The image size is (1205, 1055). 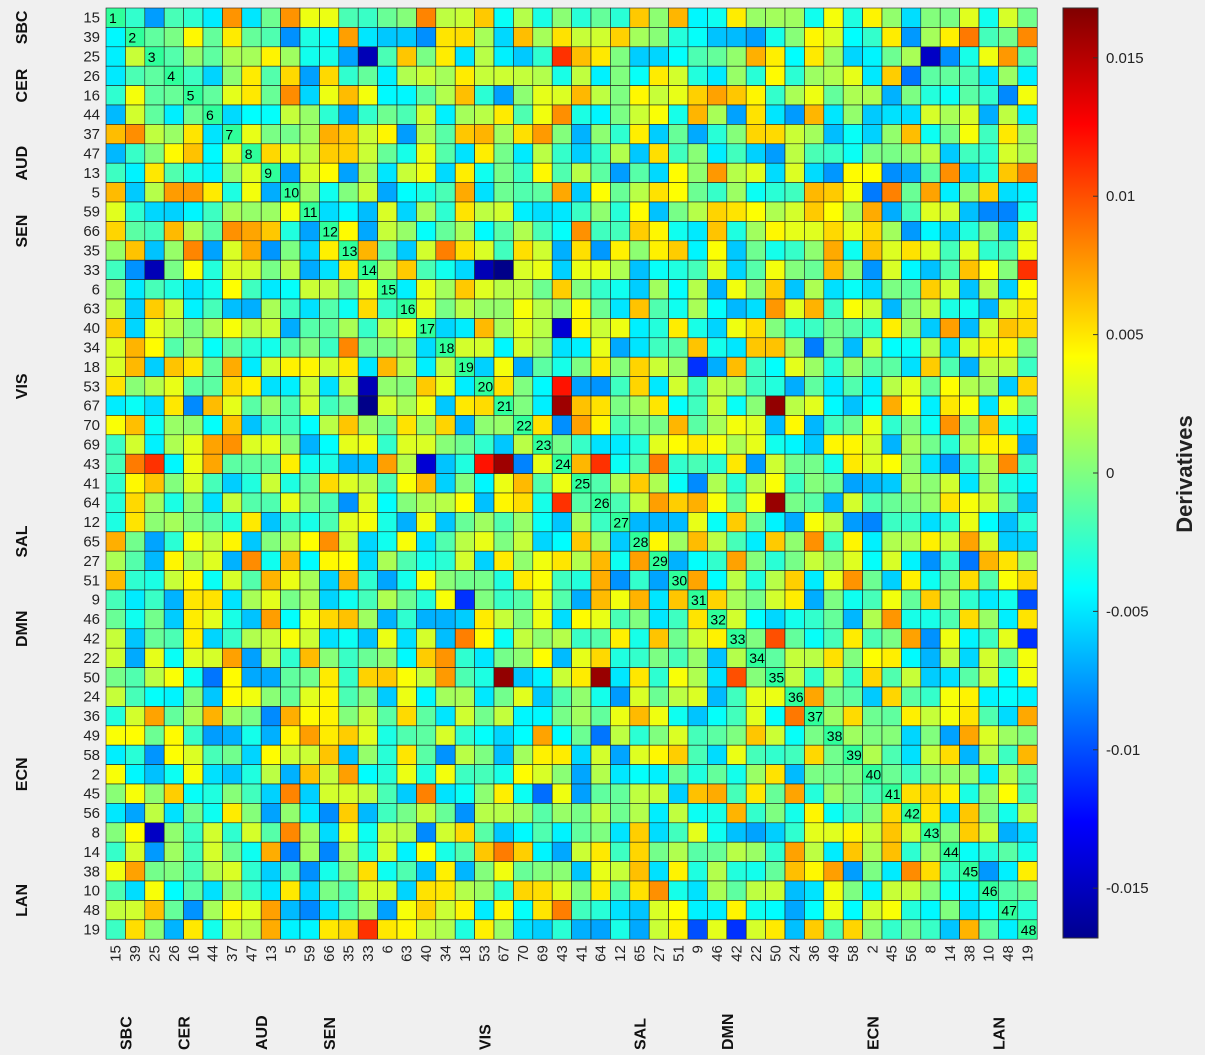 What do you see at coordinates (543, 953) in the screenshot?
I see `x-tick-label: 69` at bounding box center [543, 953].